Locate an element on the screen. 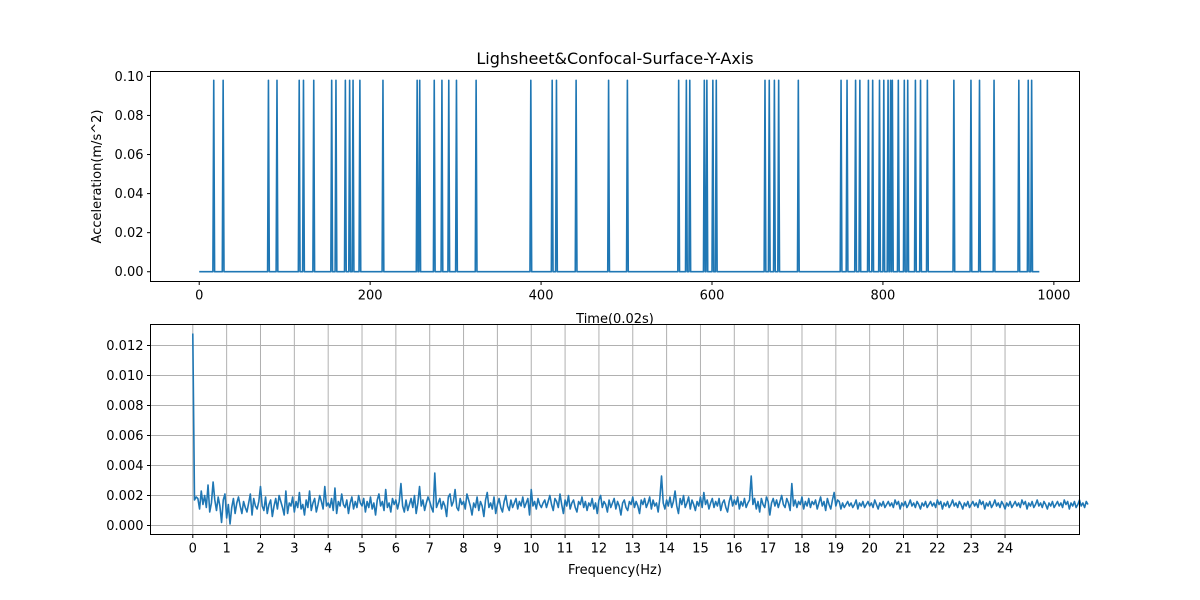 This screenshot has width=1200, height=600. bot-xtick-label: 5 is located at coordinates (362, 549).